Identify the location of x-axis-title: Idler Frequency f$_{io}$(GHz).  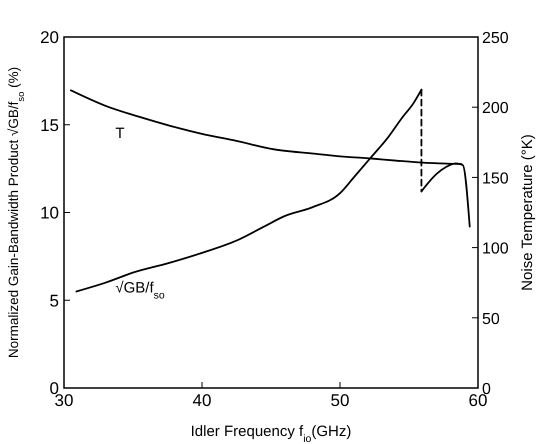
(271, 433).